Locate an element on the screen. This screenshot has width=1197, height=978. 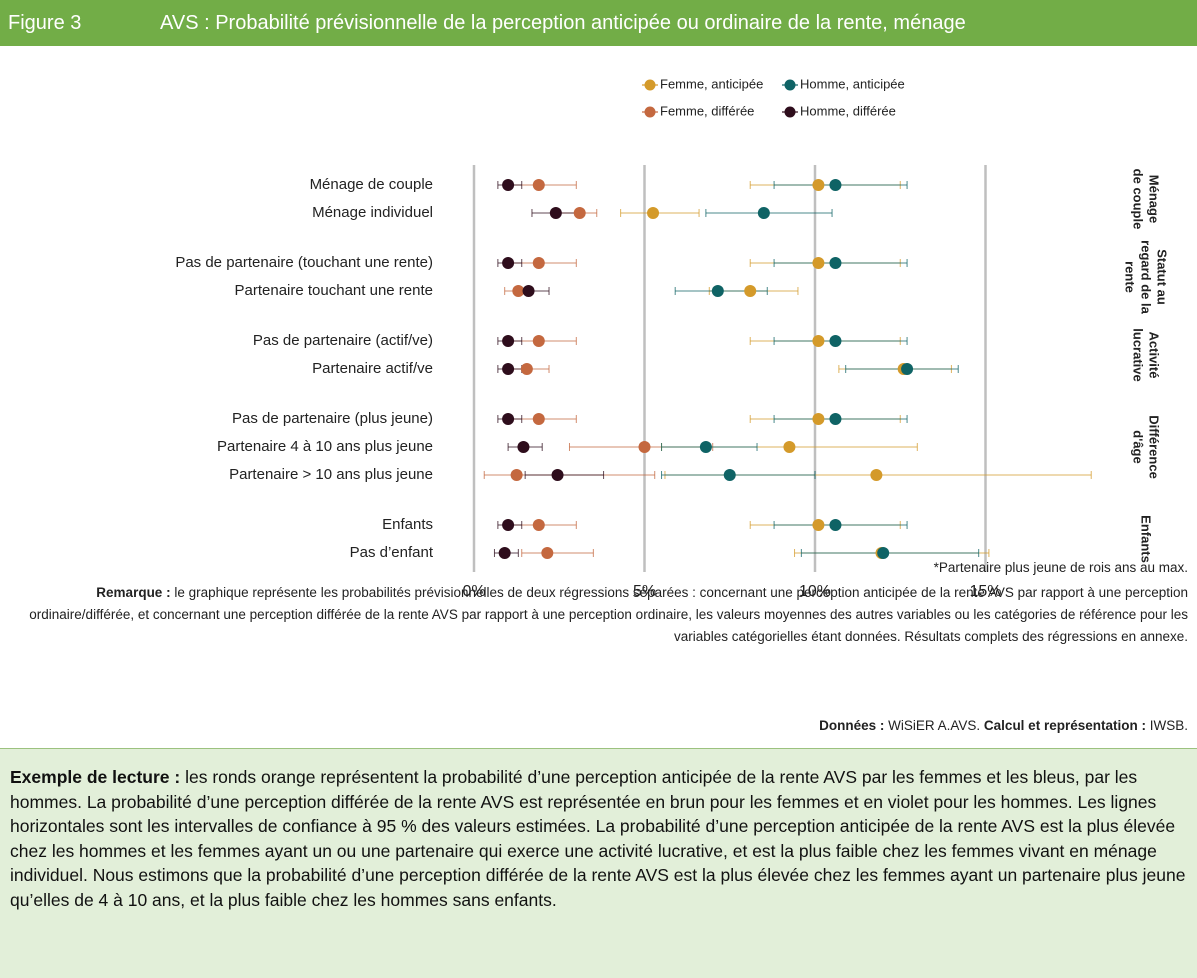
legend-label: Homme, anticipée is located at coordinates (852, 83).